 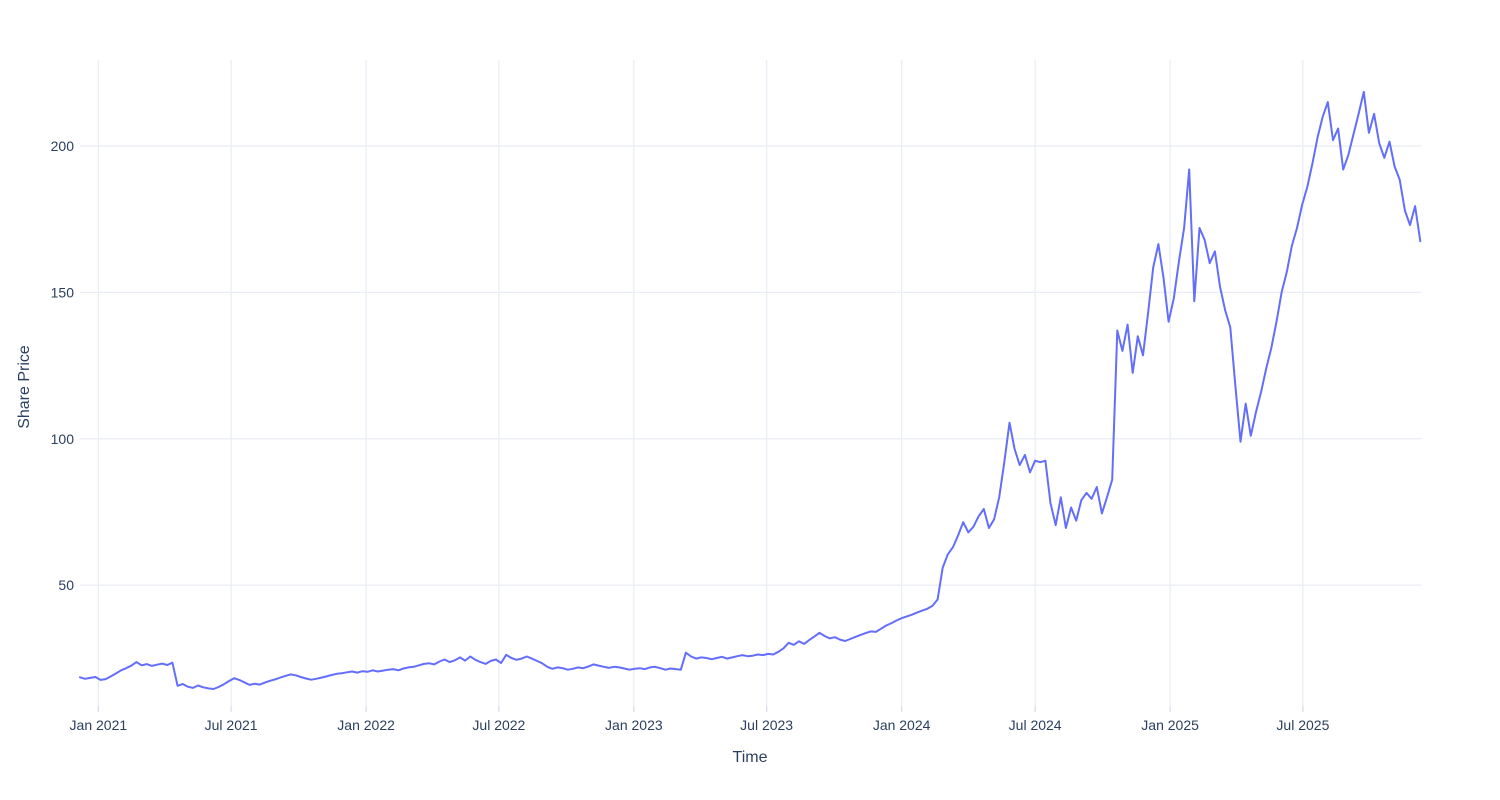 I want to click on y-tick-label: 100, so click(x=63, y=439).